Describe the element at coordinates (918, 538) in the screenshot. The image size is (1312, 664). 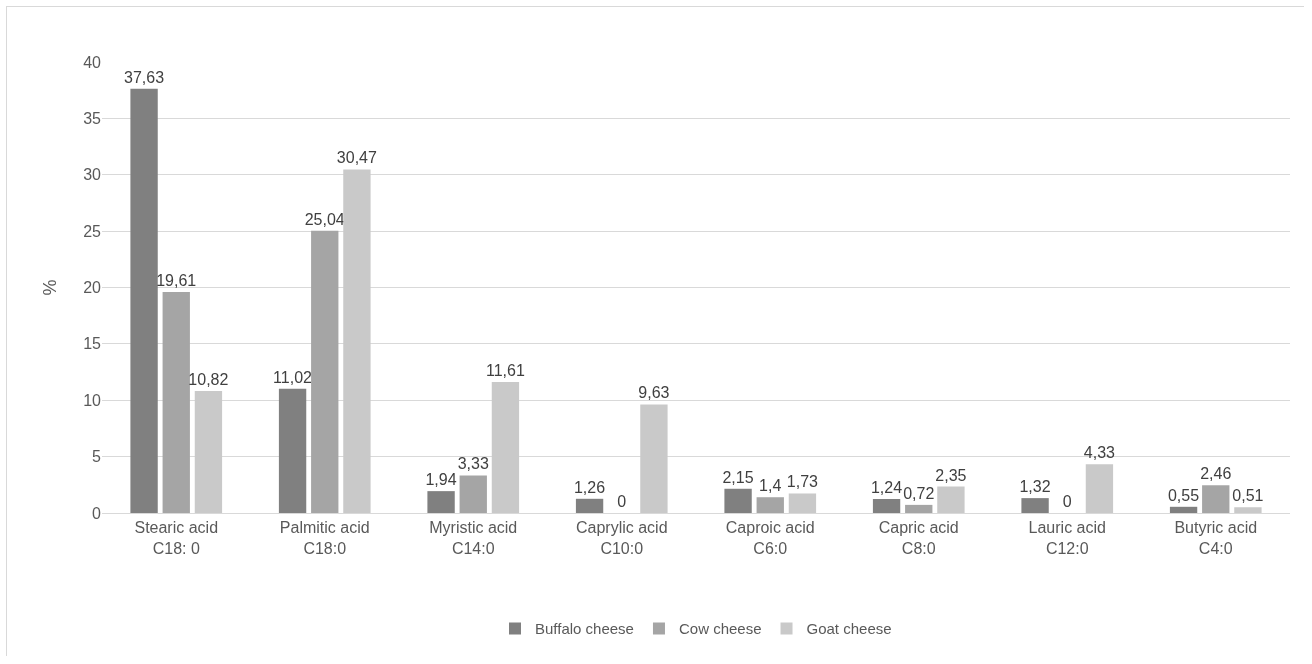
I see `x-tick-label: Capric acid C8:0` at that location.